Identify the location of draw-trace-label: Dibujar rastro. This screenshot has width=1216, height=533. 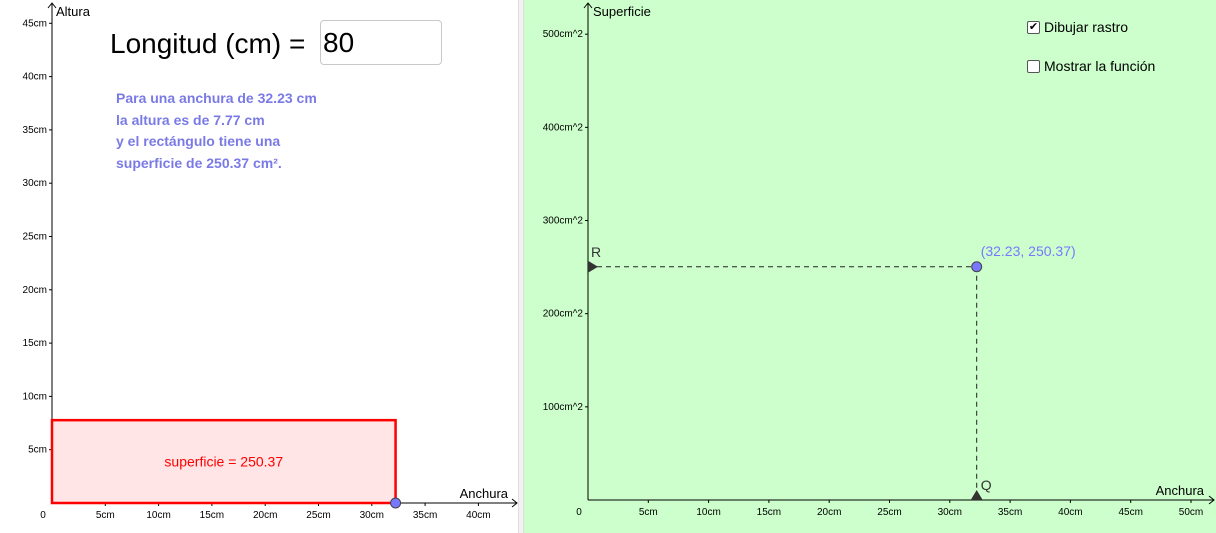
(1086, 27).